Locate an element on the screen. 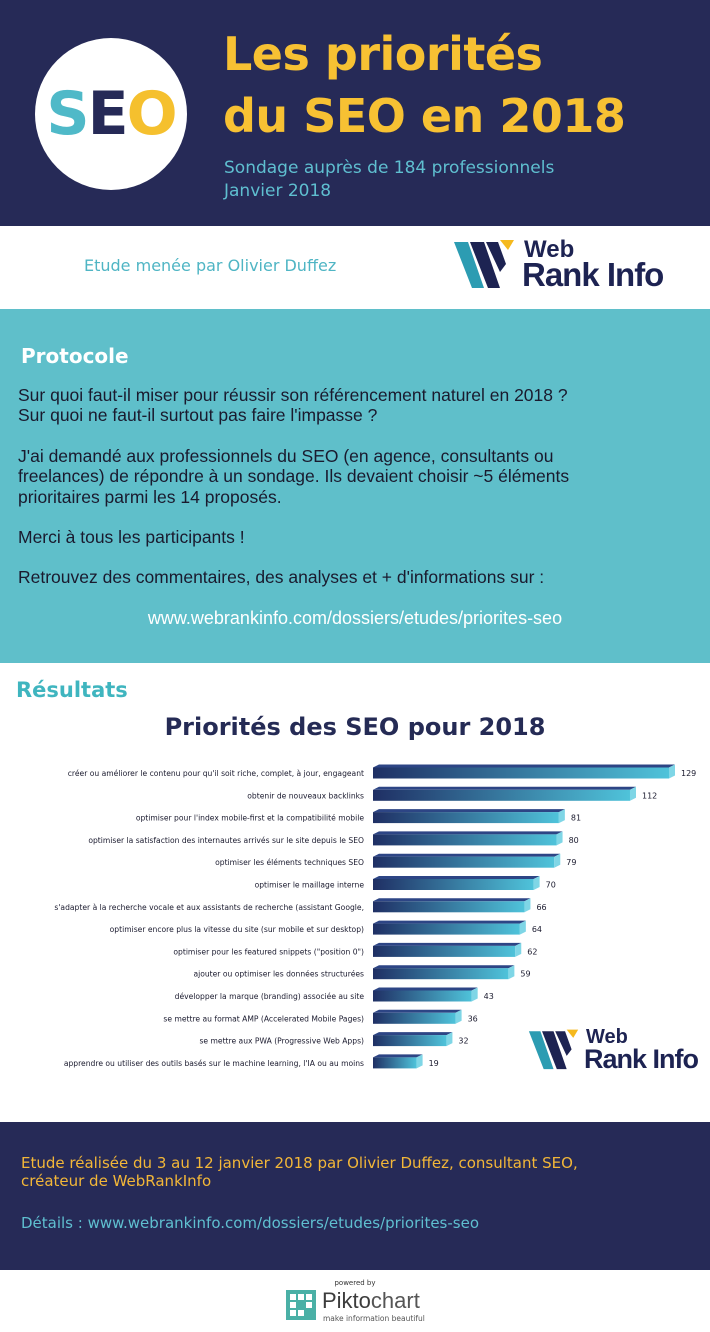  chart-category-label: optimiser le maillage interne is located at coordinates (310, 885).